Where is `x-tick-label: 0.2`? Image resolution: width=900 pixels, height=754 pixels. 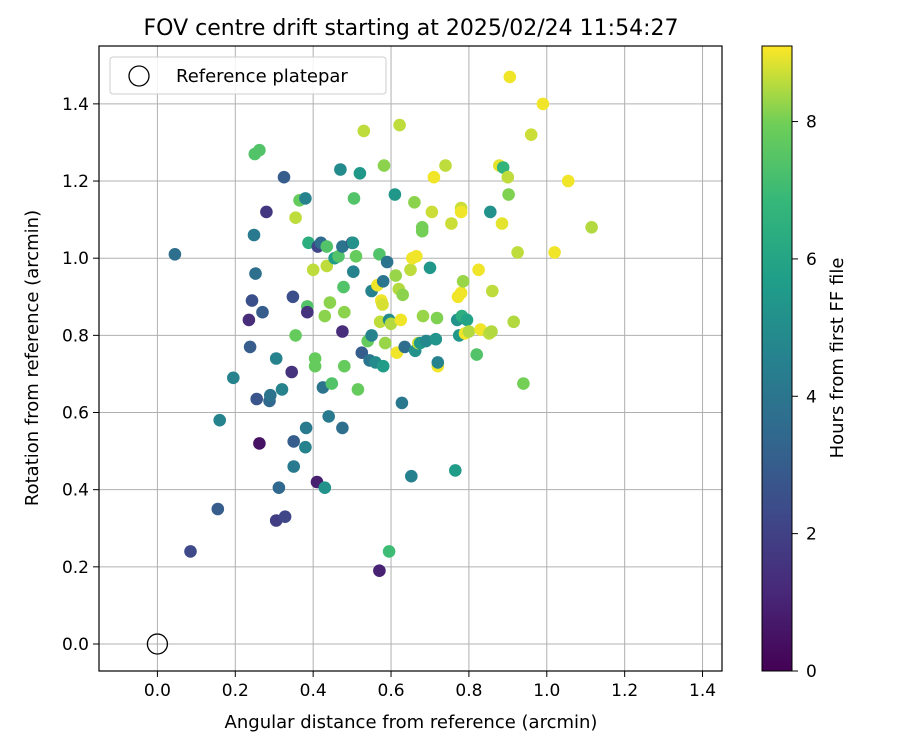 x-tick-label: 0.2 is located at coordinates (235, 691).